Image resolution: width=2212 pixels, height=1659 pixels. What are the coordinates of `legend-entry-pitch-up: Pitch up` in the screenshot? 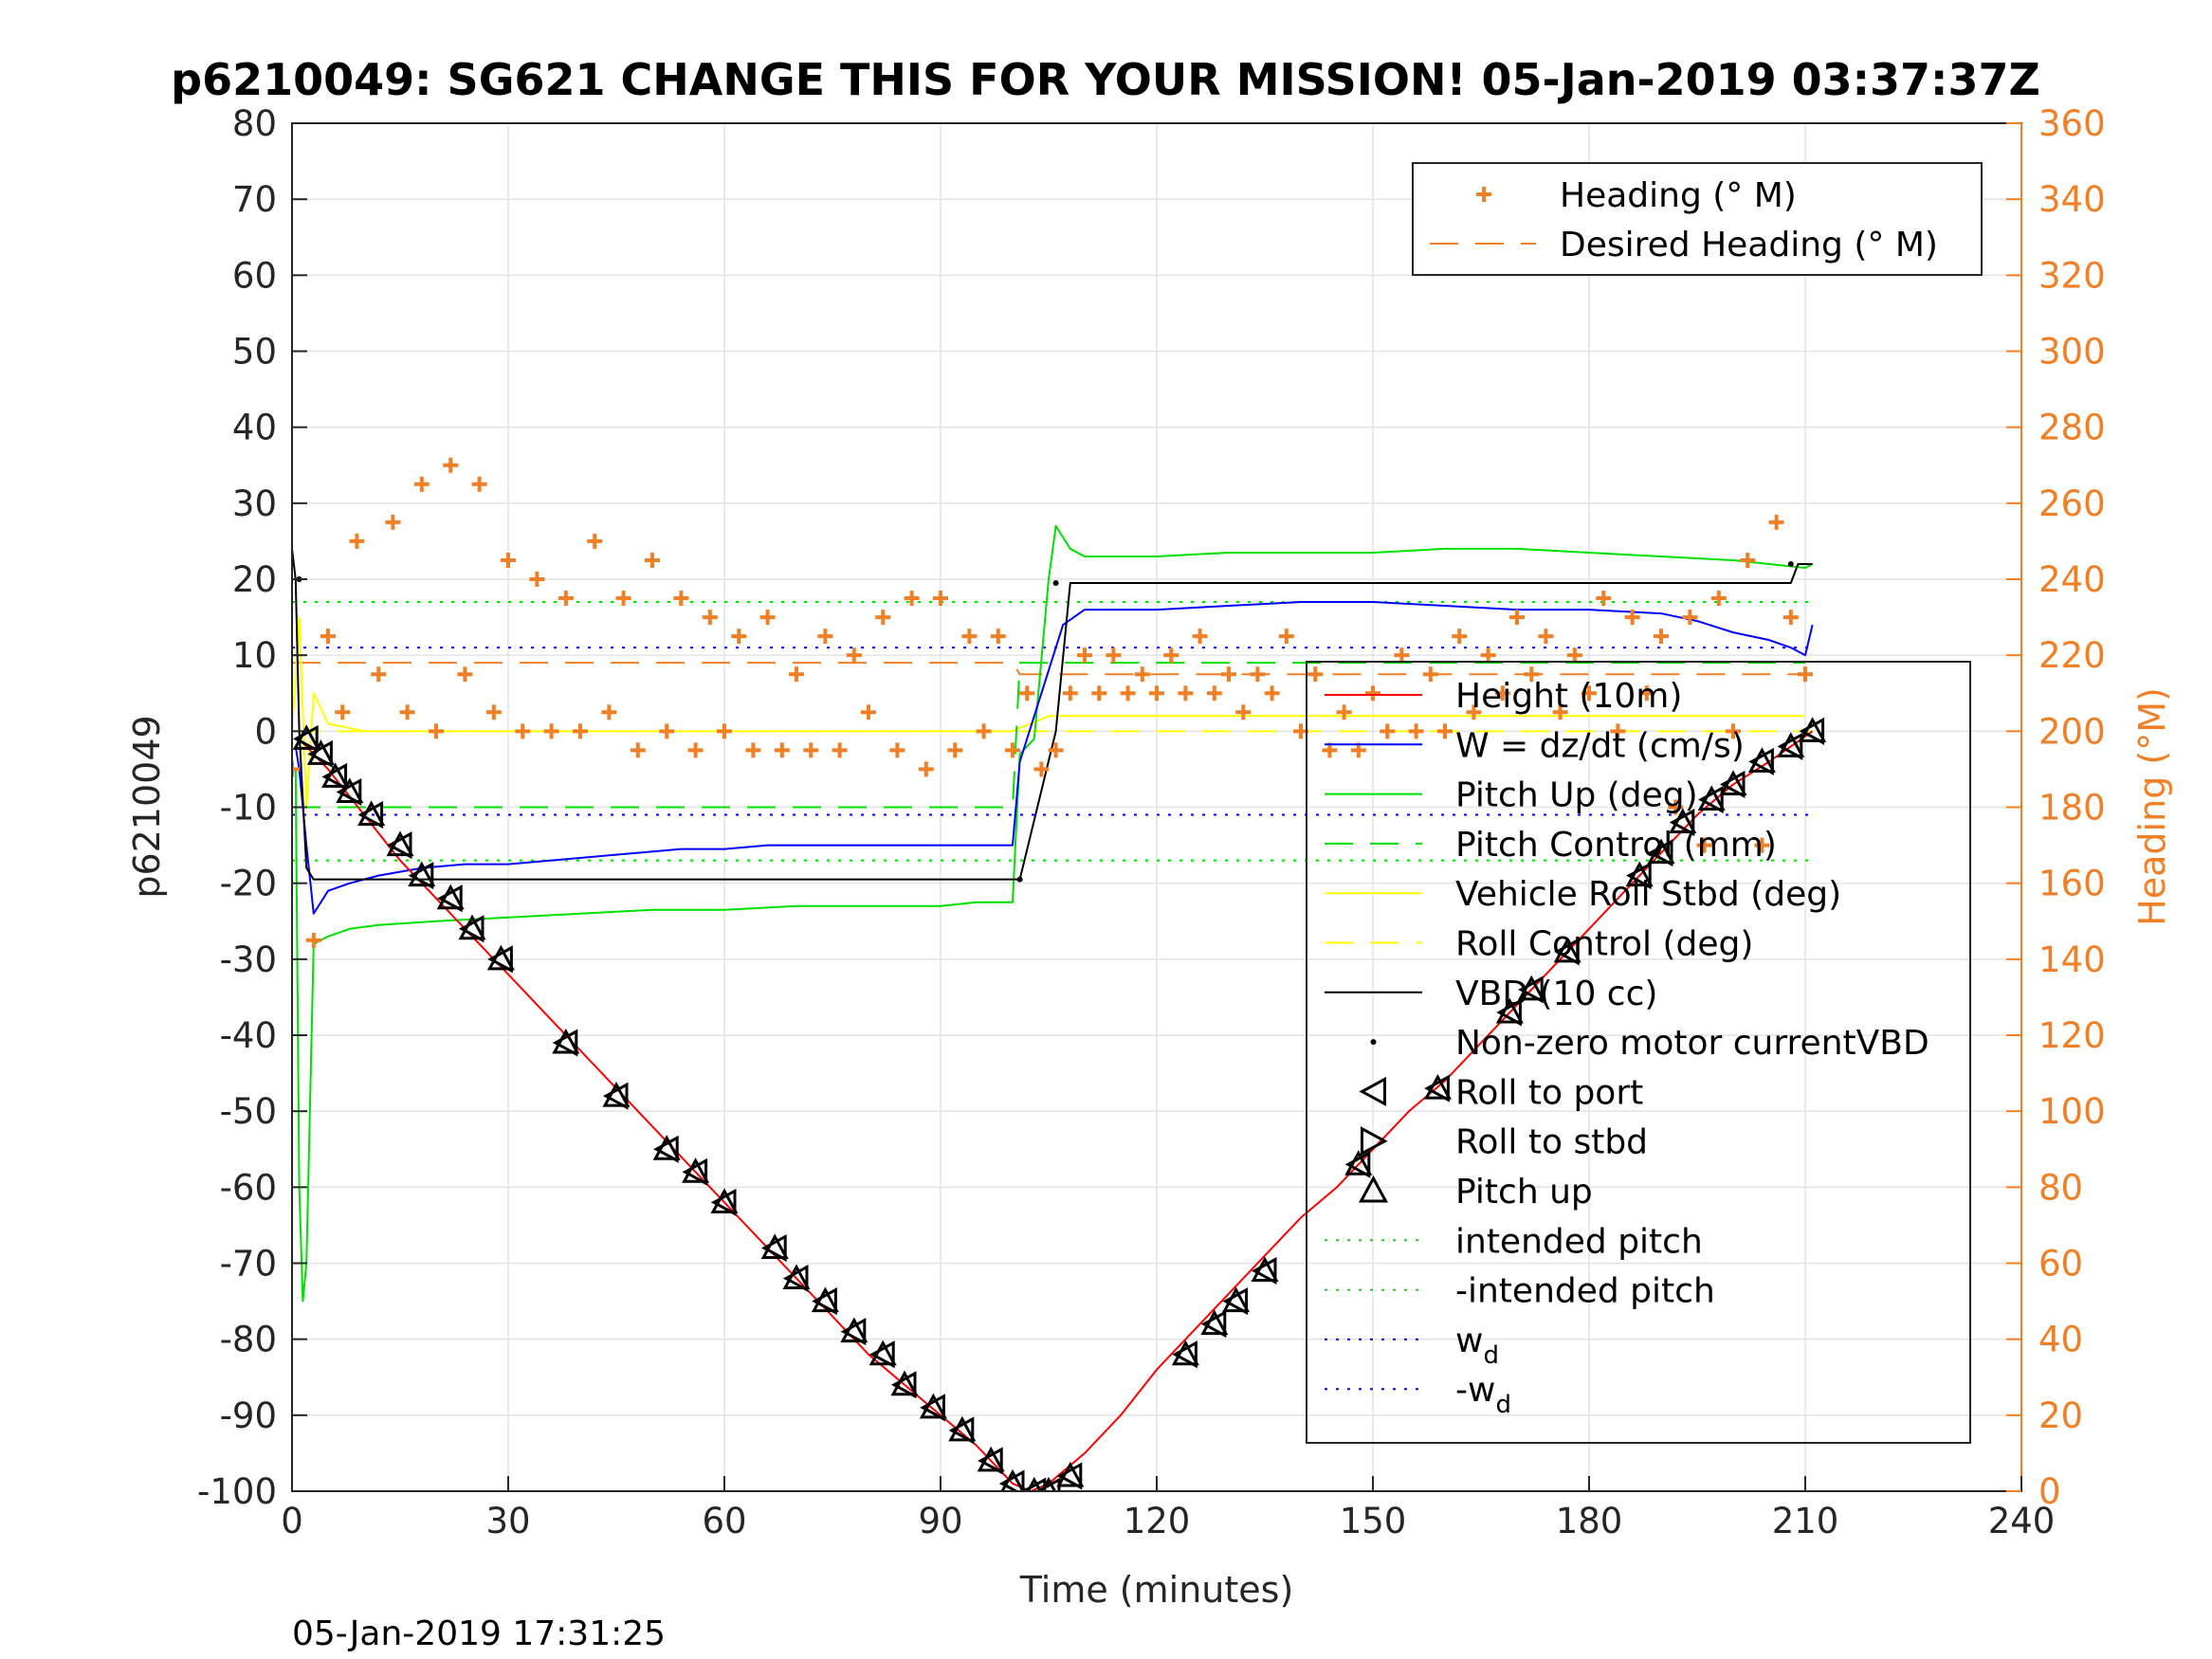 It's located at (1475, 1192).